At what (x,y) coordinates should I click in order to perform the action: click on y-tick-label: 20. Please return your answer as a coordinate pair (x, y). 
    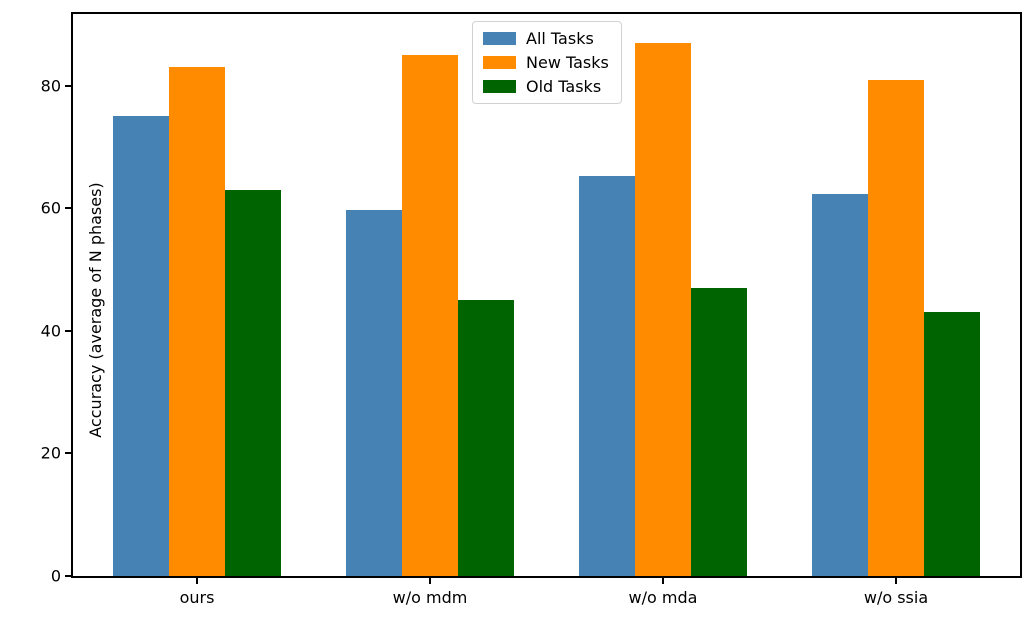
    Looking at the image, I should click on (50, 453).